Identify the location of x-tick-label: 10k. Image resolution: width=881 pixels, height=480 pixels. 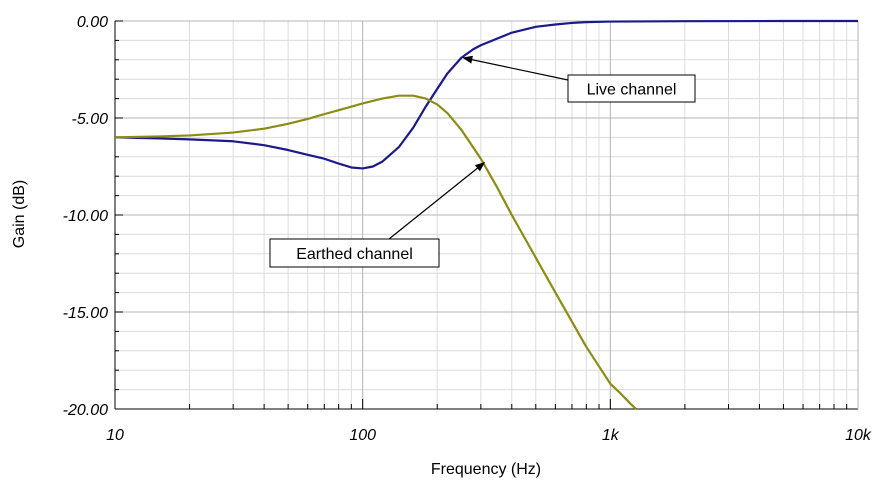
(858, 435).